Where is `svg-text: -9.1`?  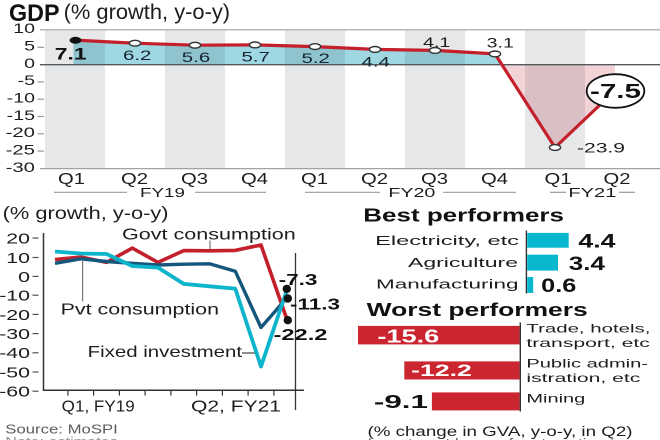
svg-text: -9.1 is located at coordinates (401, 401).